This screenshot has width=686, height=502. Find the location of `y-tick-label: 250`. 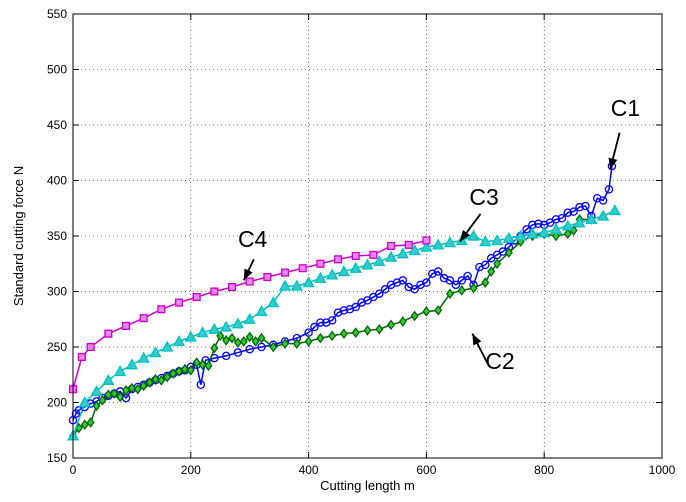

y-tick-label: 250 is located at coordinates (57, 347).